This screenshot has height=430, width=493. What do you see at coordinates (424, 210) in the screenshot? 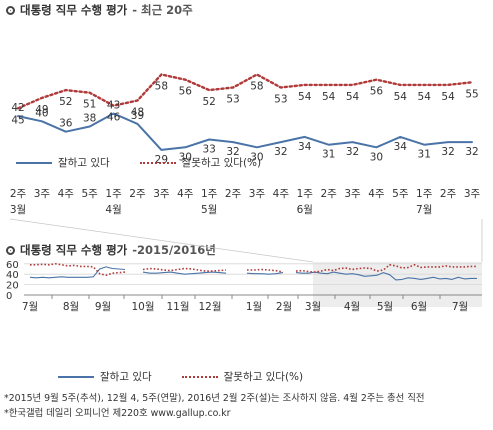
I see `month-label: 7월` at bounding box center [424, 210].